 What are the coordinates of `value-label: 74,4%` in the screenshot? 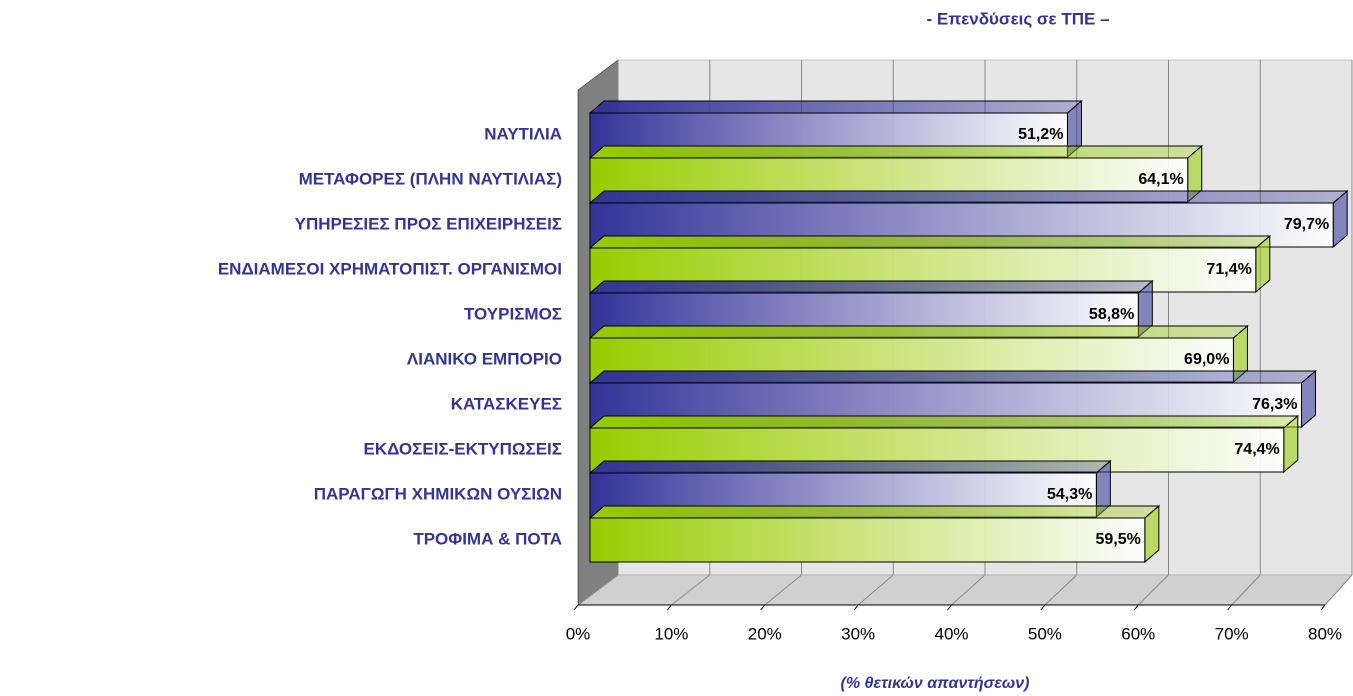 It's located at (1256, 449).